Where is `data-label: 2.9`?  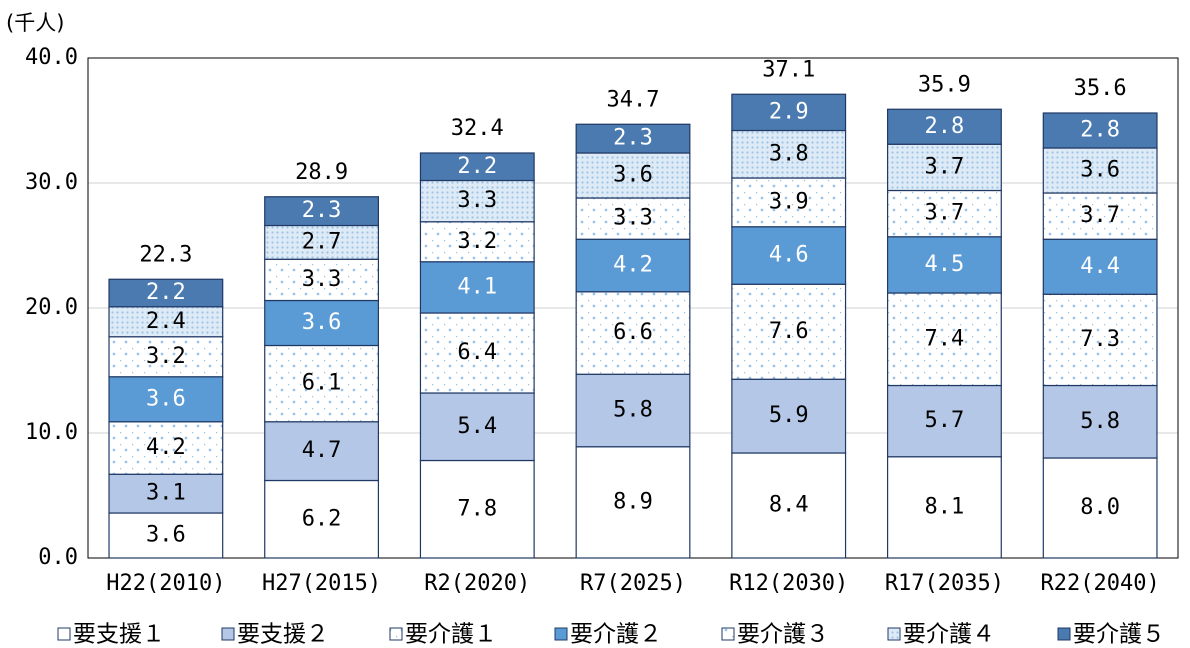
data-label: 2.9 is located at coordinates (789, 111).